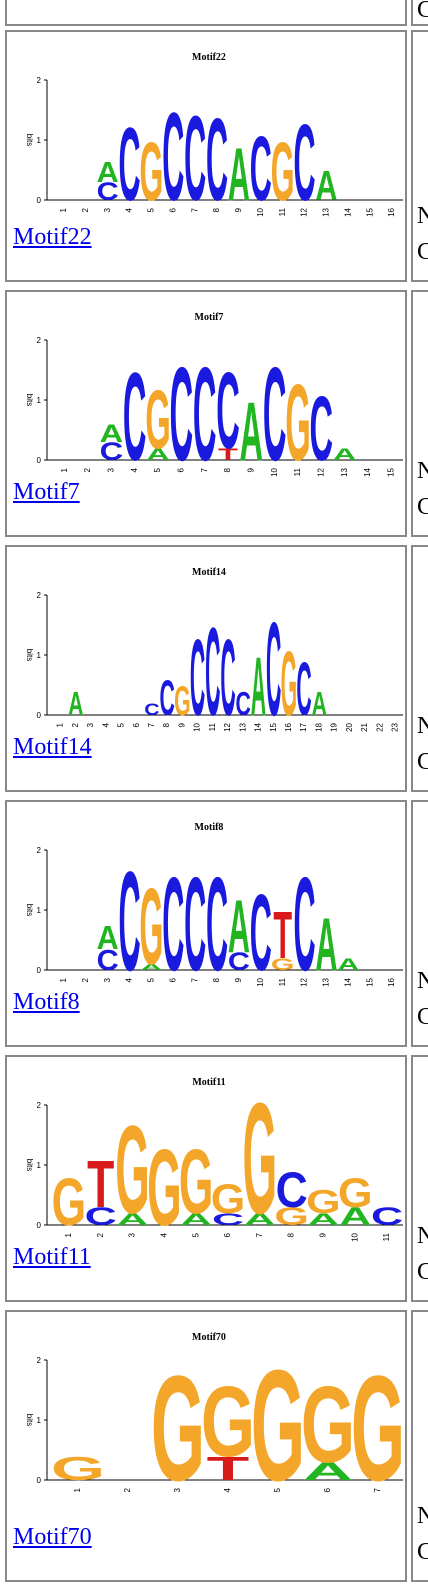  Describe the element at coordinates (379, 726) in the screenshot. I see `x-tick-label: 22` at that location.